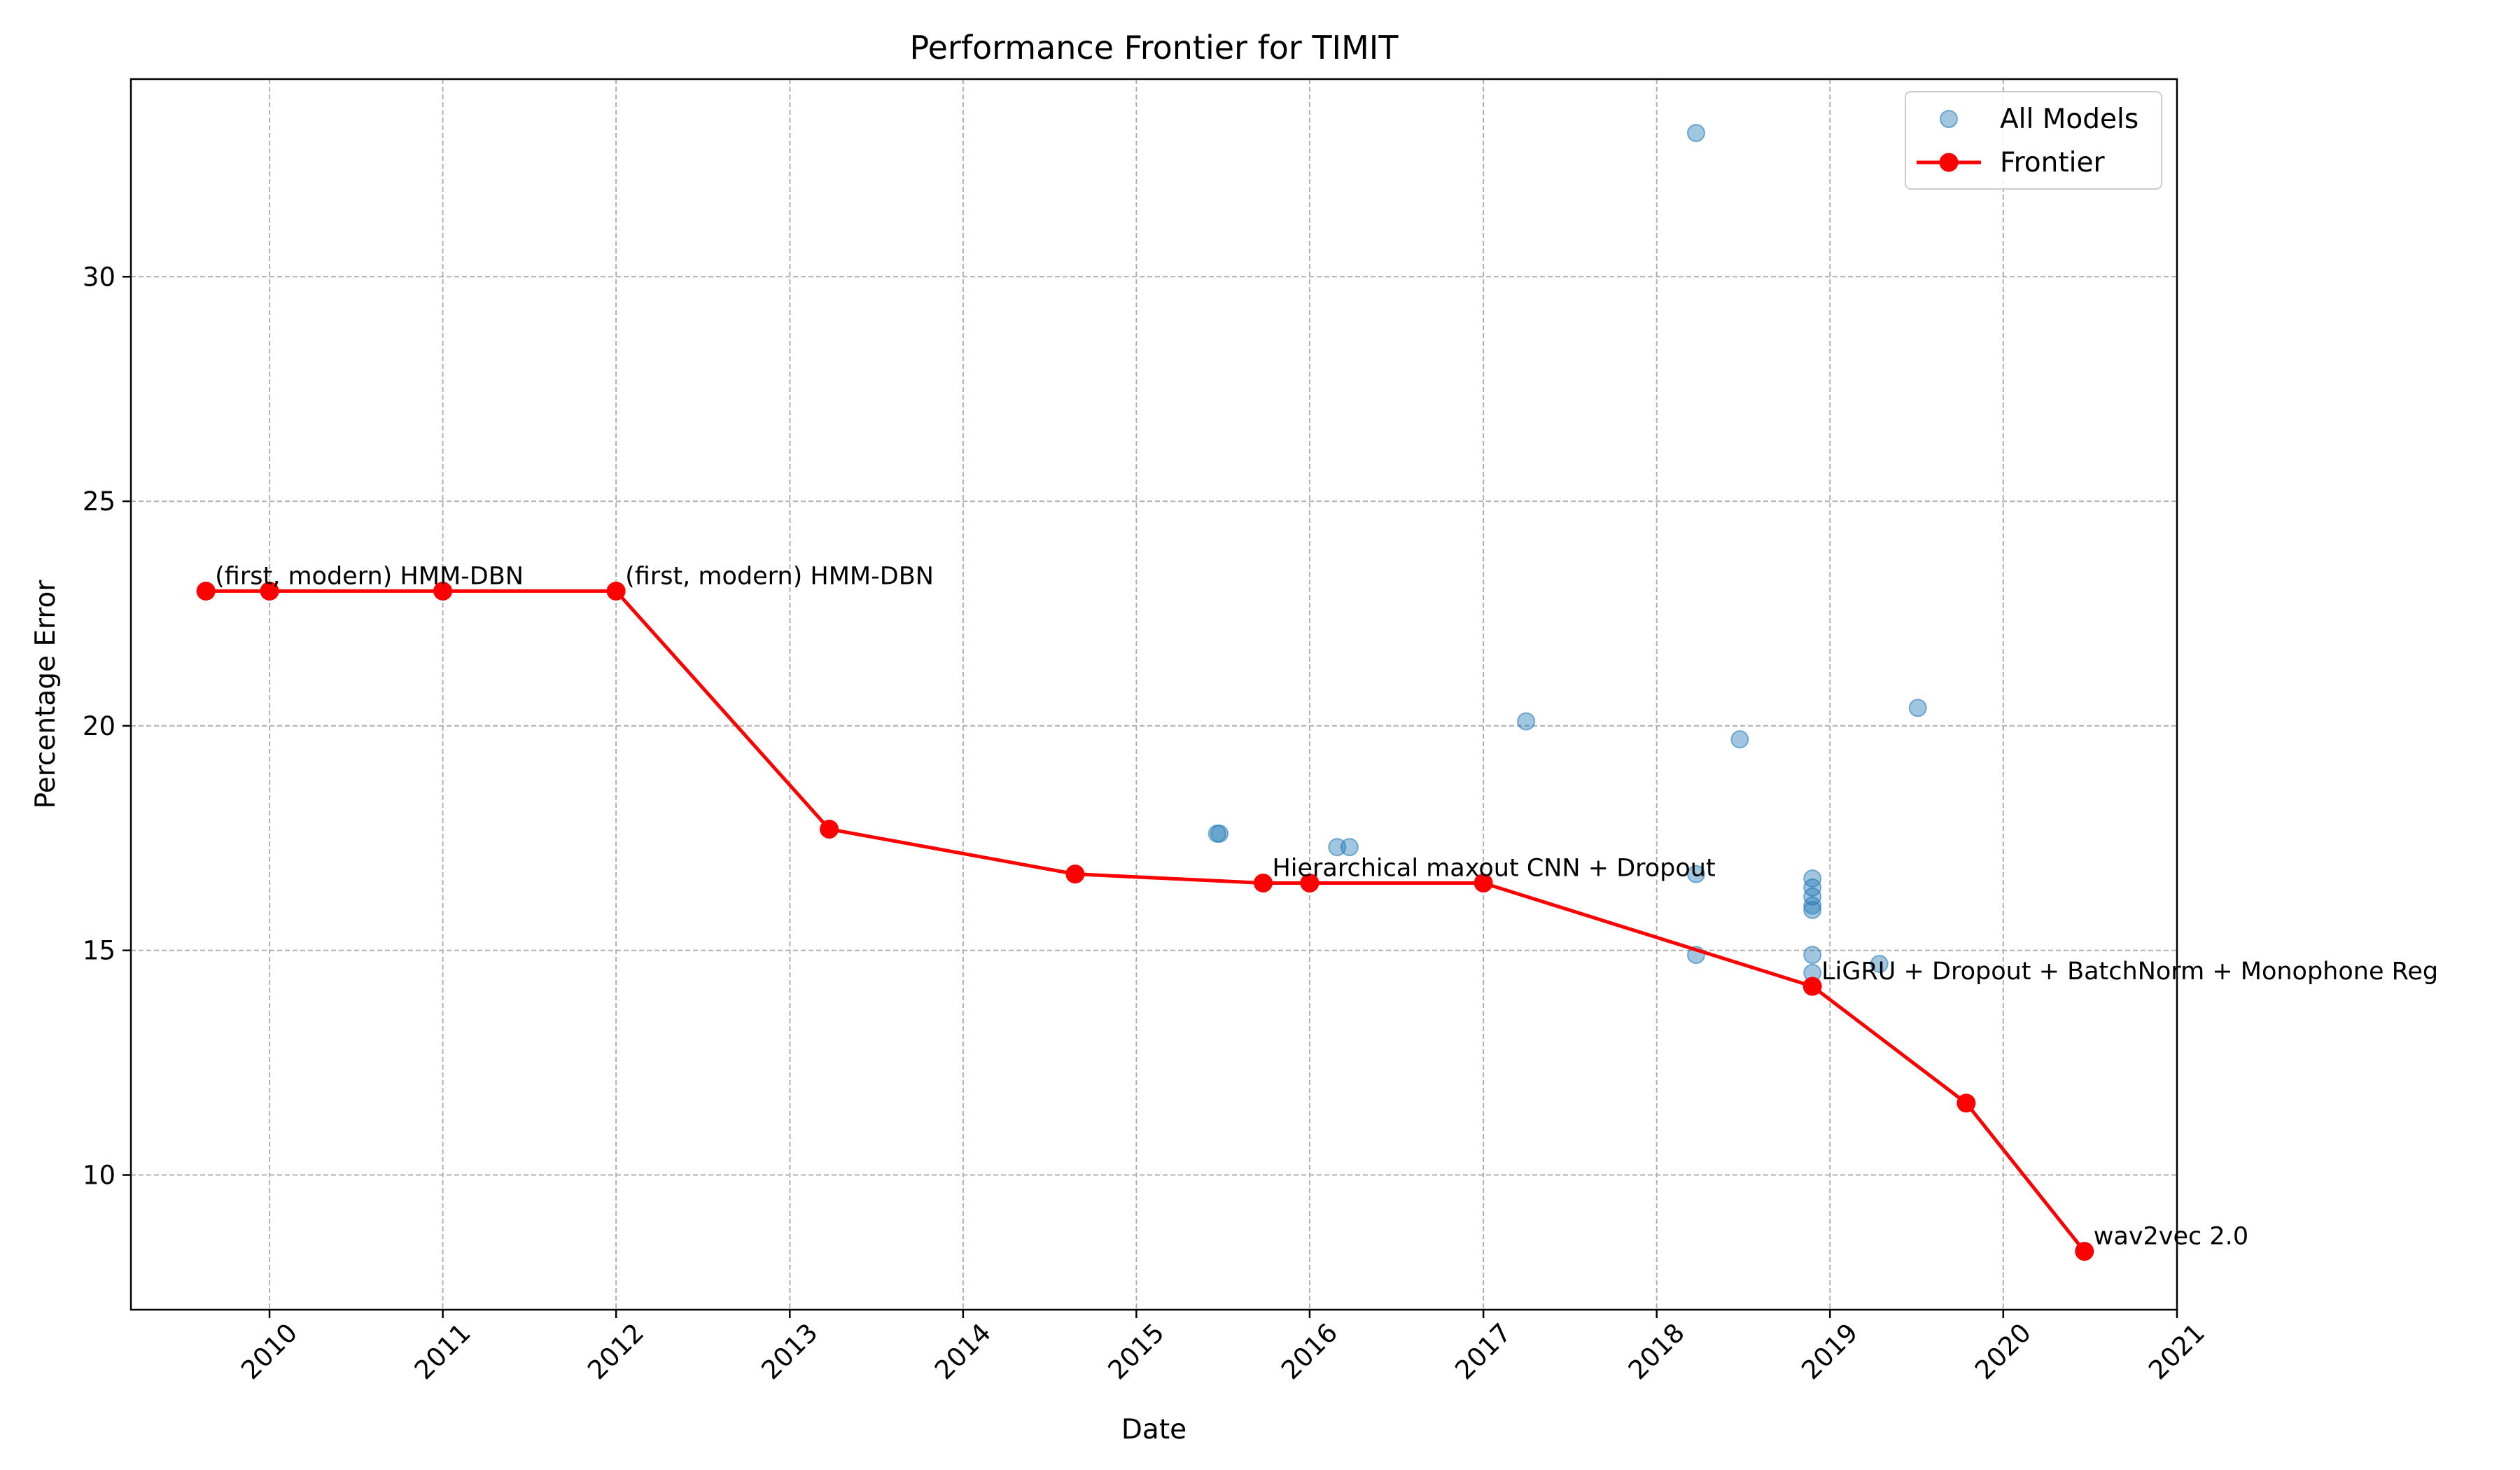 The image size is (2520, 1470). I want to click on legend-label-frontier: Frontier, so click(2052, 162).